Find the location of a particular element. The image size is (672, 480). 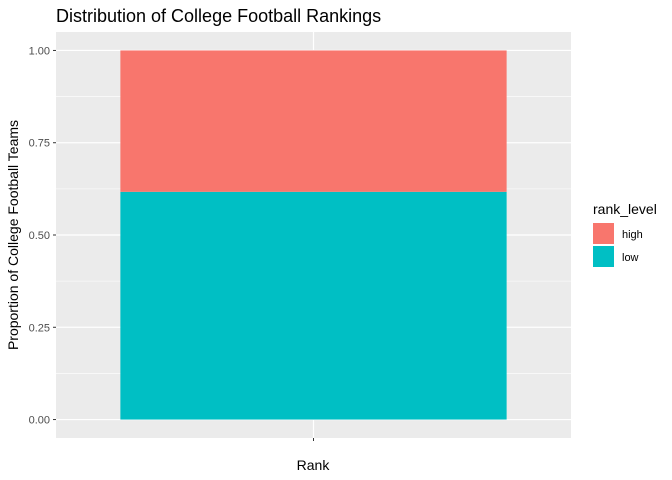

legend-label-low: low is located at coordinates (630, 258).